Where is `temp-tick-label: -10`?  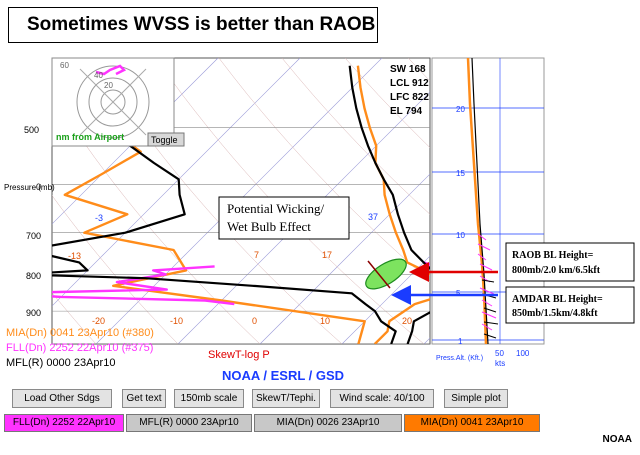 temp-tick-label: -10 is located at coordinates (176, 321).